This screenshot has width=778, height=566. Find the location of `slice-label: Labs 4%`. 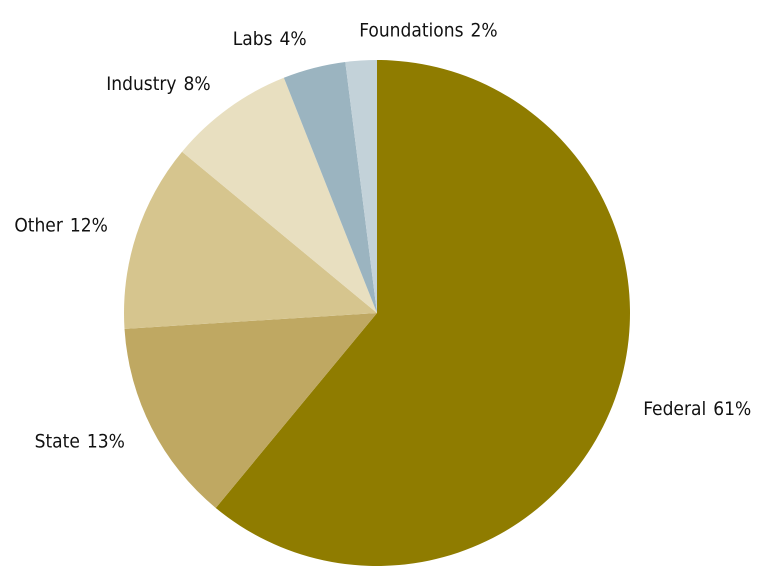

slice-label: Labs 4% is located at coordinates (270, 38).